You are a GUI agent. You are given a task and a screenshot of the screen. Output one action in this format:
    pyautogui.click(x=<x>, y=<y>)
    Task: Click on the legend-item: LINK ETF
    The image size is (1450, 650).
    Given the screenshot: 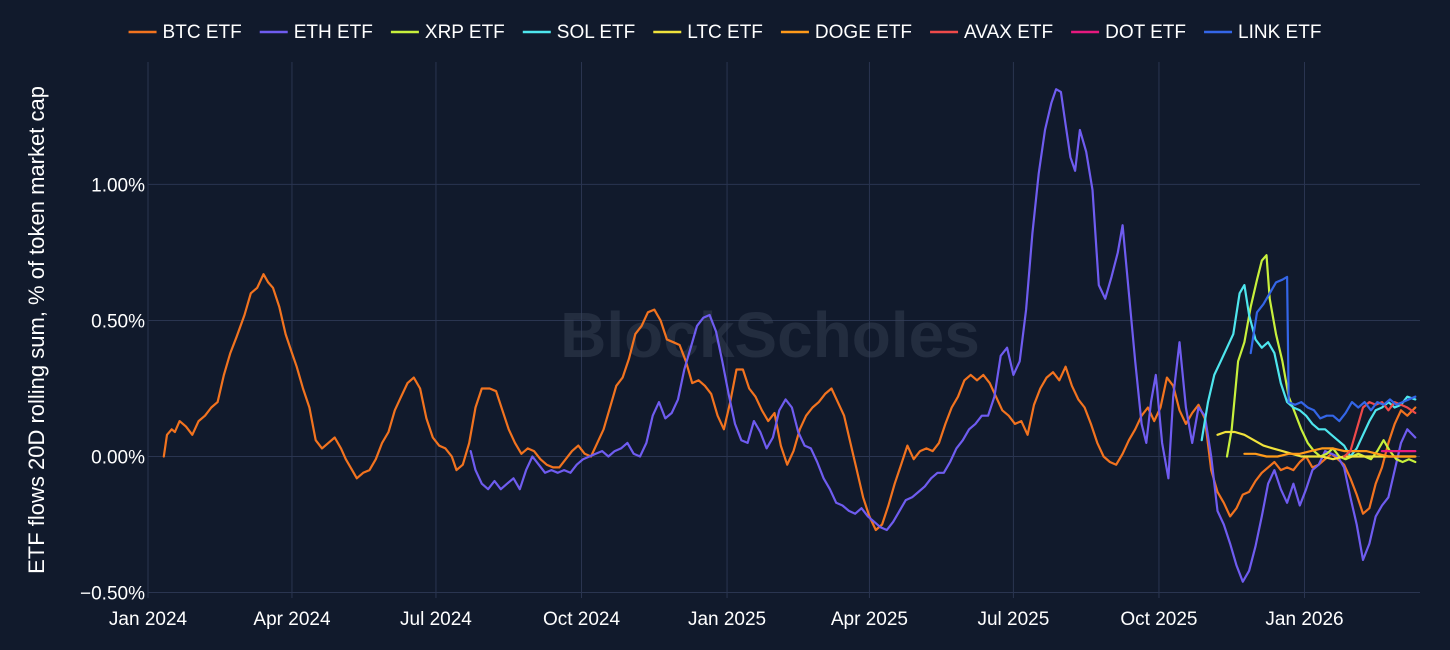 What is the action you would take?
    pyautogui.click(x=1262, y=32)
    